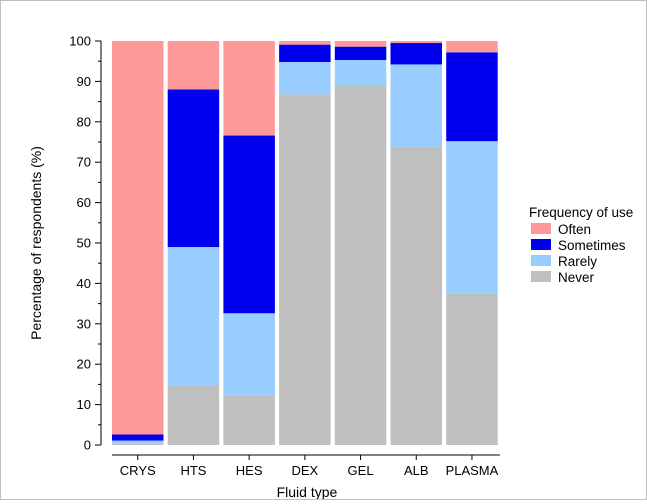 The image size is (647, 504). I want to click on bar-segment-crys-sometimes, so click(138, 437).